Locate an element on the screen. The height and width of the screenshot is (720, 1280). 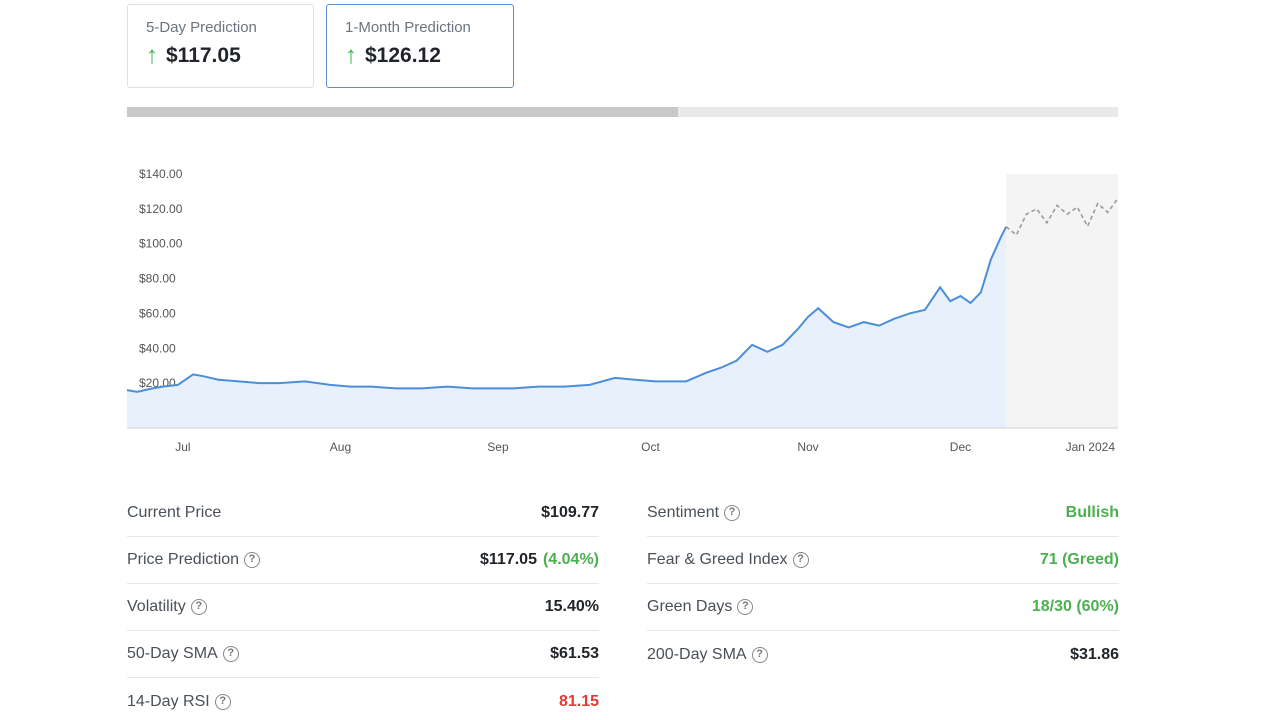
x-tick-label: Jan 2024 is located at coordinates (1091, 447).